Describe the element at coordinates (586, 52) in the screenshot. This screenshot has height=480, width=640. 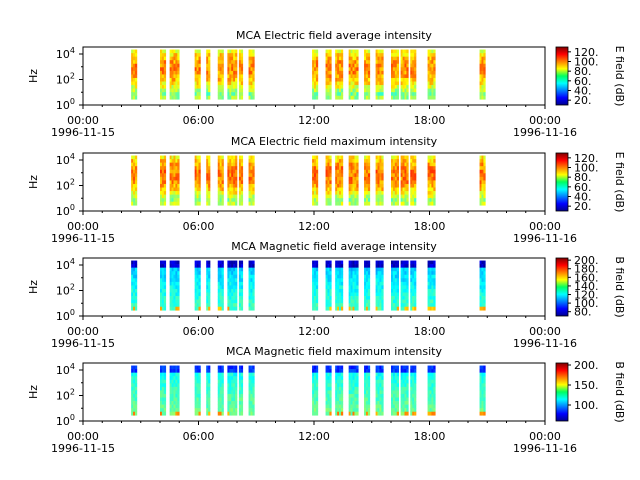
I see `colorbar-tick-label: 120.` at that location.